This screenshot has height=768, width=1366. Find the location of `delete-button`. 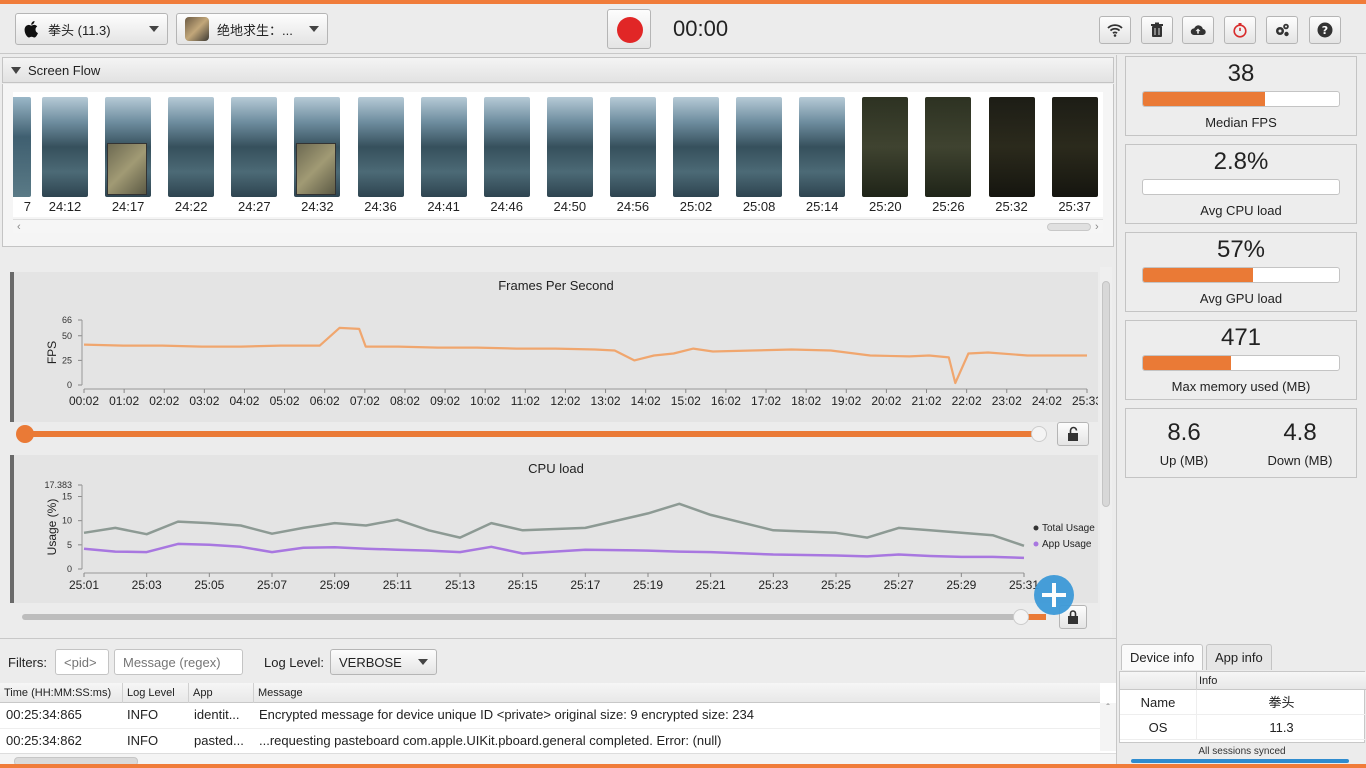

delete-button is located at coordinates (1157, 30).